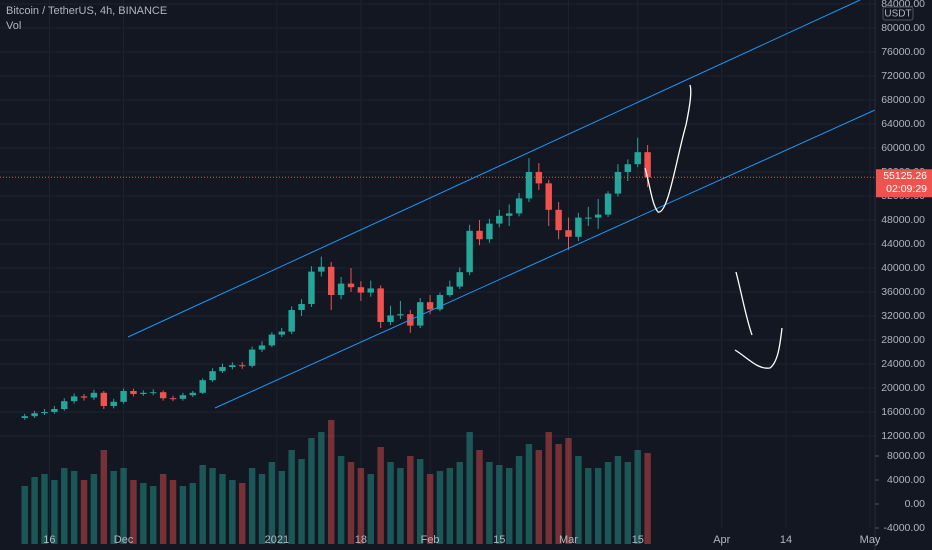 The image size is (932, 550). I want to click on drawing-curve, so click(758, 348).